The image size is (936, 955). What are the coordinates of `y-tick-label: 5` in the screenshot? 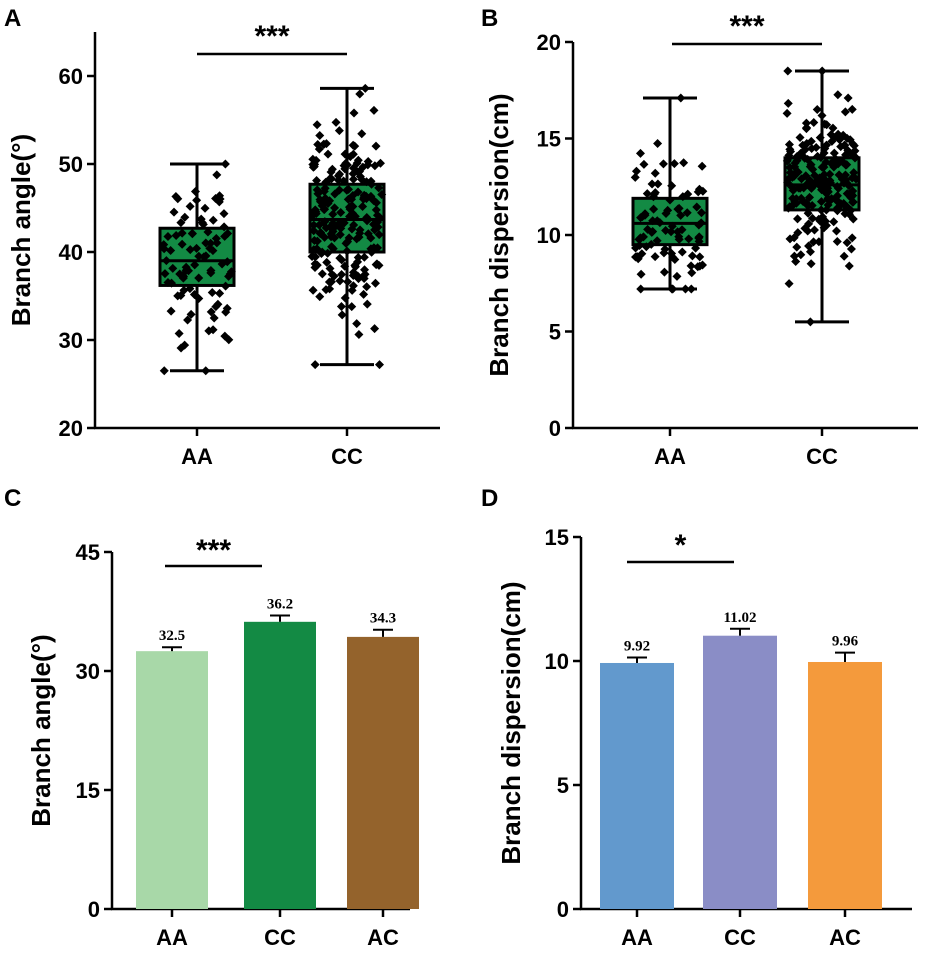 It's located at (563, 785).